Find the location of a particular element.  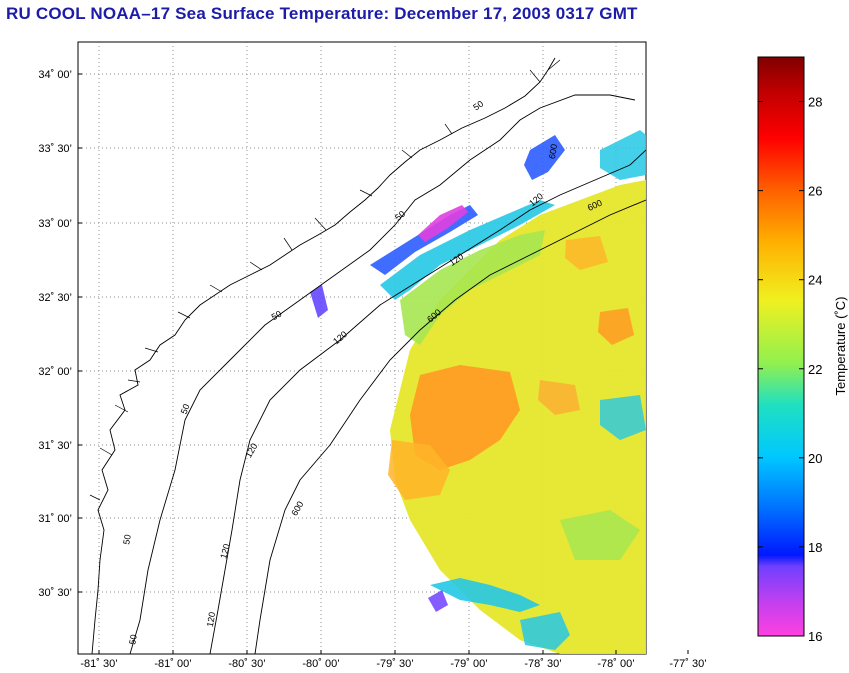

sst-green-speckle is located at coordinates (600, 535).